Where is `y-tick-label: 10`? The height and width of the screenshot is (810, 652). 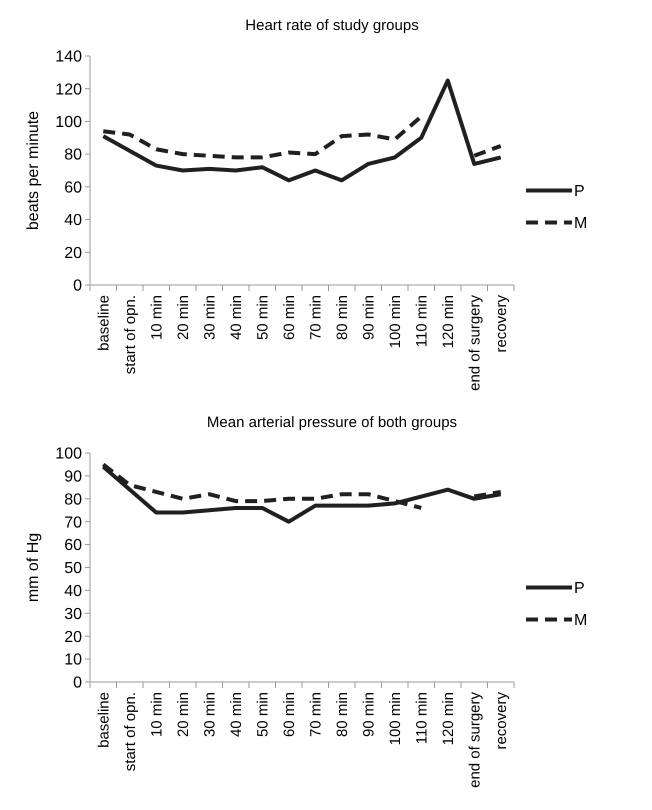 y-tick-label: 10 is located at coordinates (73, 660).